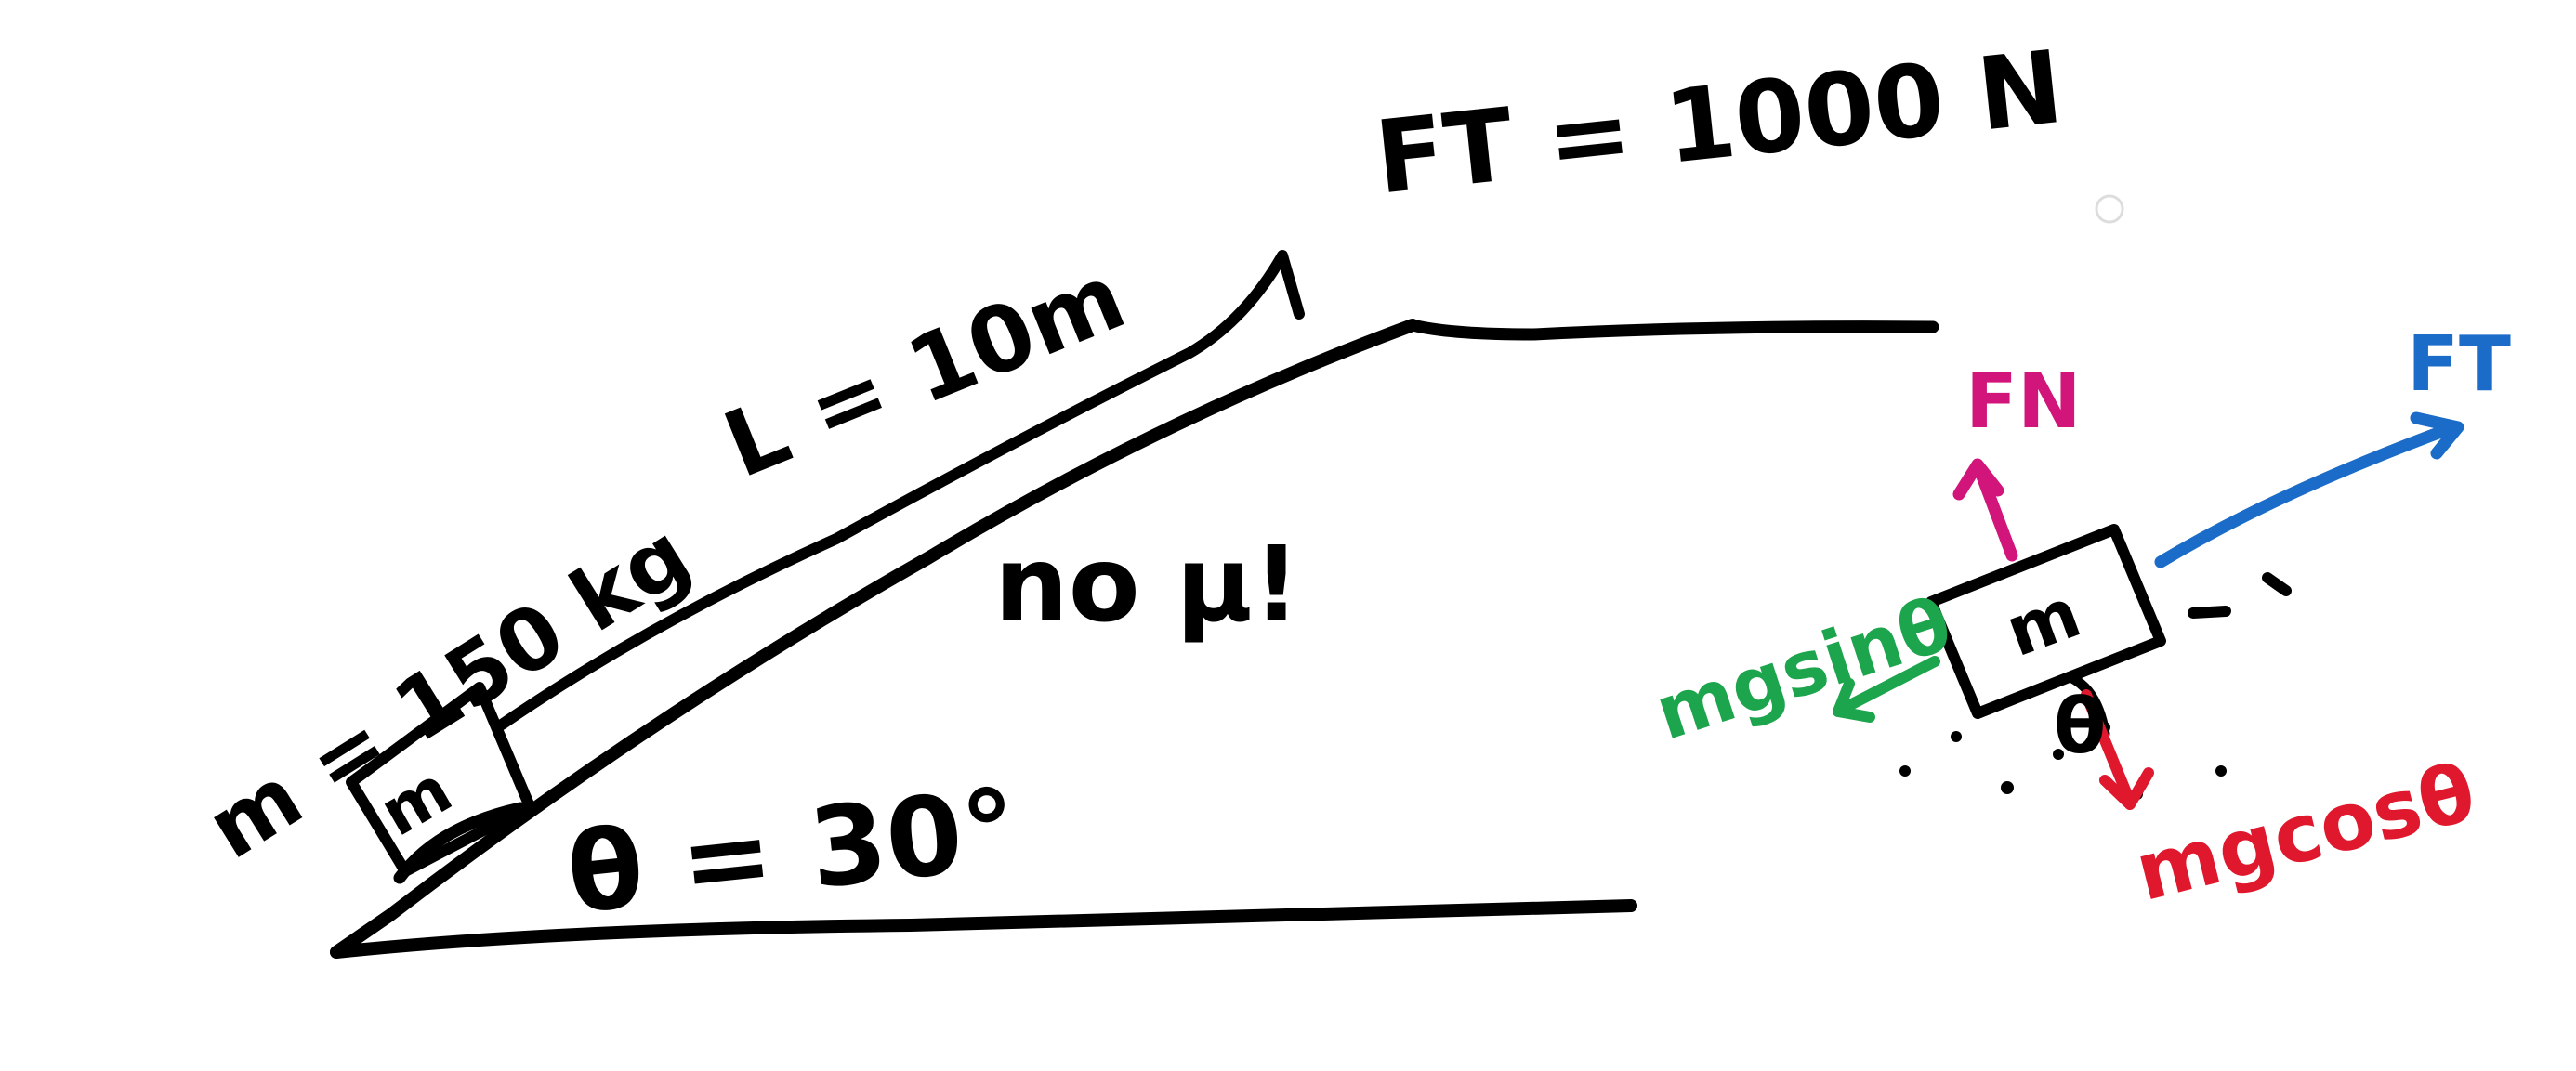  I want to click on parallel-component-label: mgsinθ, so click(1804, 669).